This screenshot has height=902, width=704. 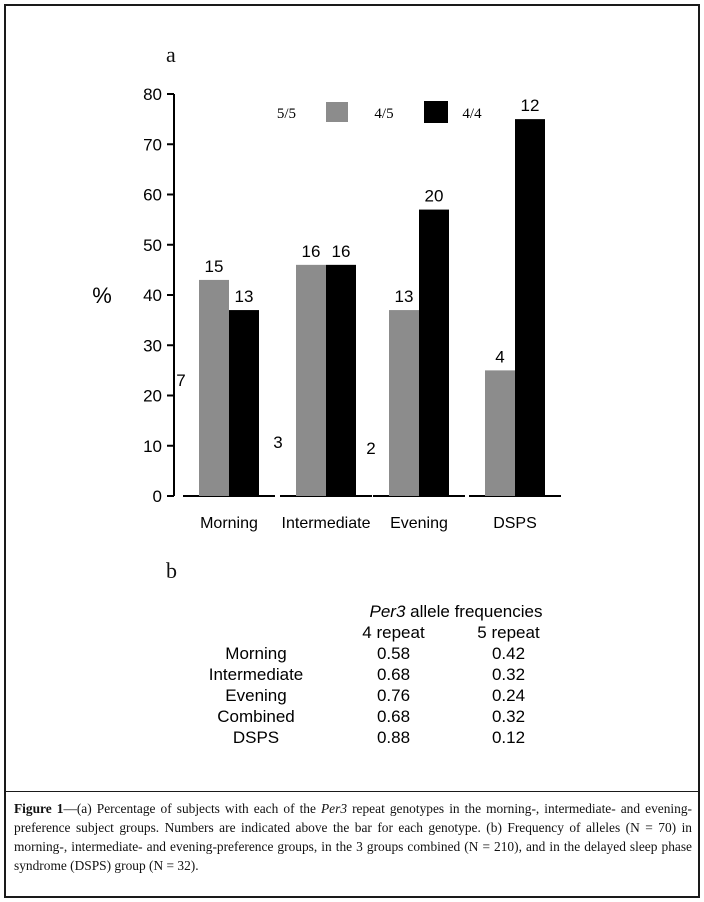 I want to click on caption-gene-name: Per3, so click(x=334, y=808).